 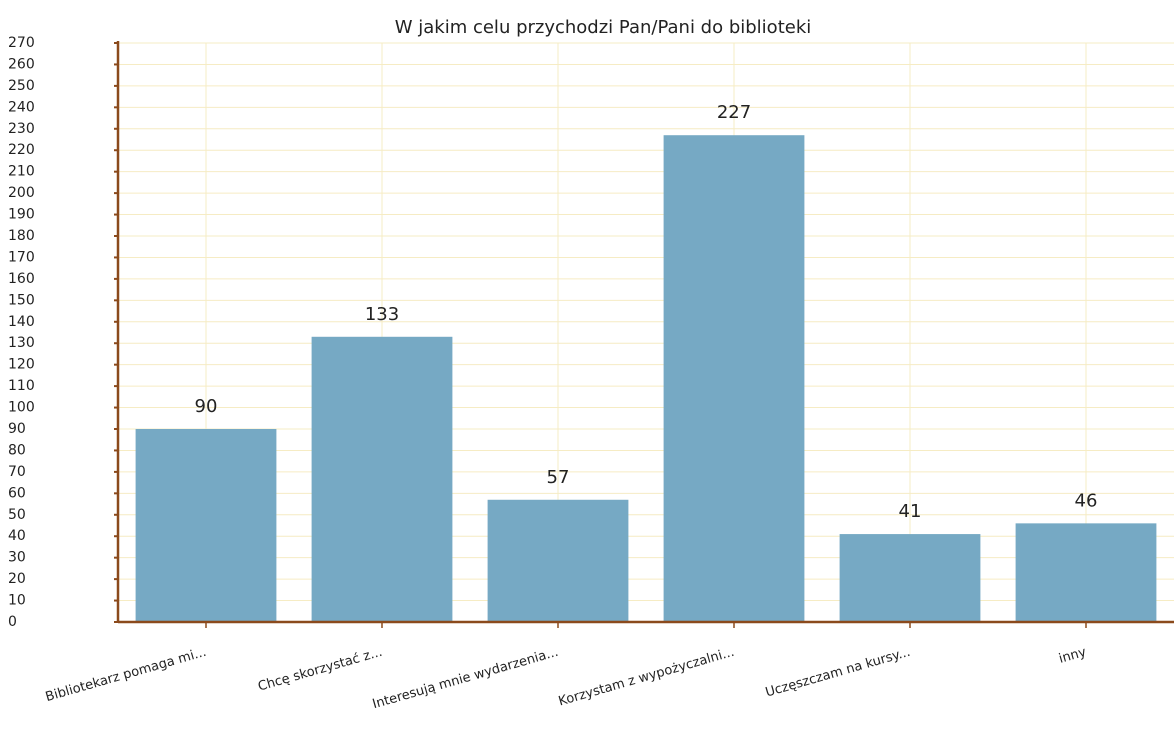 What do you see at coordinates (21, 365) in the screenshot?
I see `y-tick-label: 120` at bounding box center [21, 365].